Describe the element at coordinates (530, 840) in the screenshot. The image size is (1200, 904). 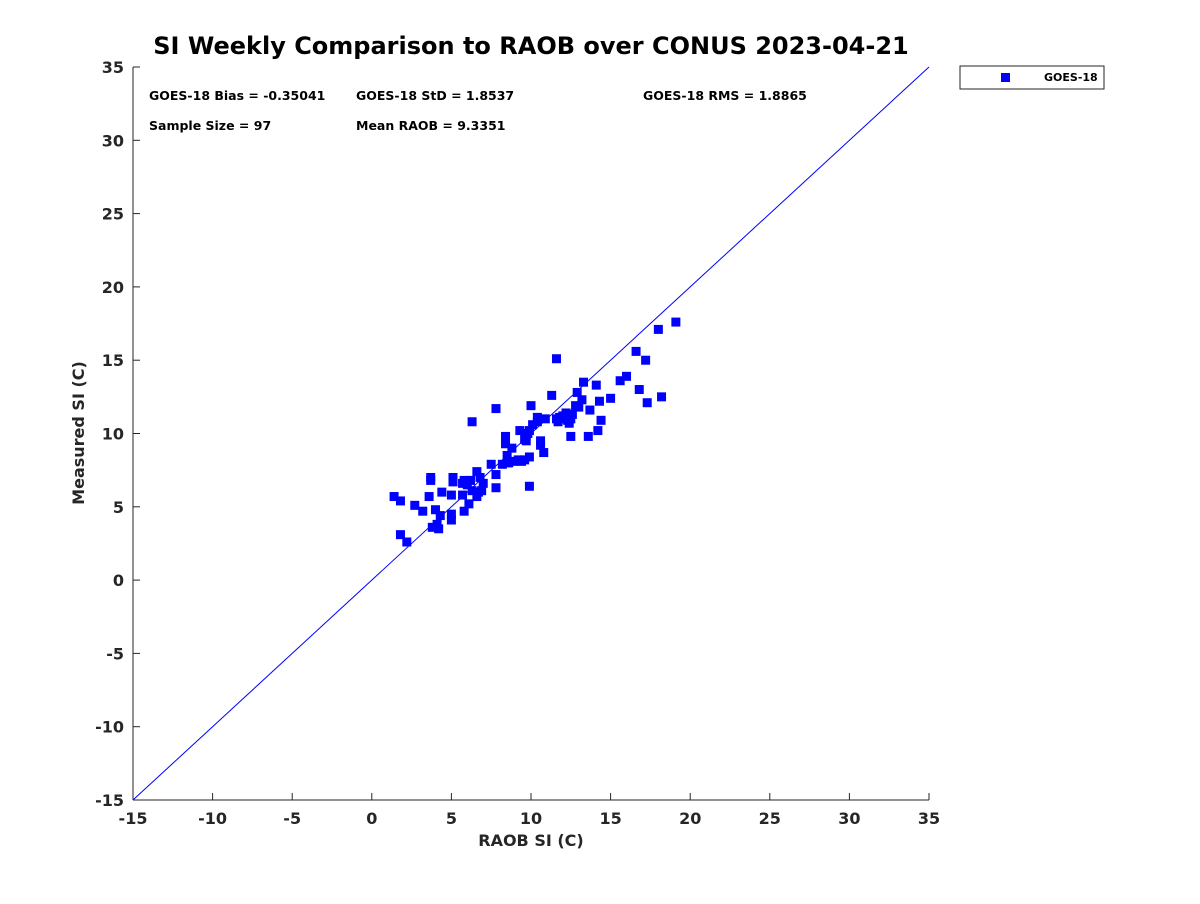
I see `x-axis-label: RAOB SI (C)` at that location.